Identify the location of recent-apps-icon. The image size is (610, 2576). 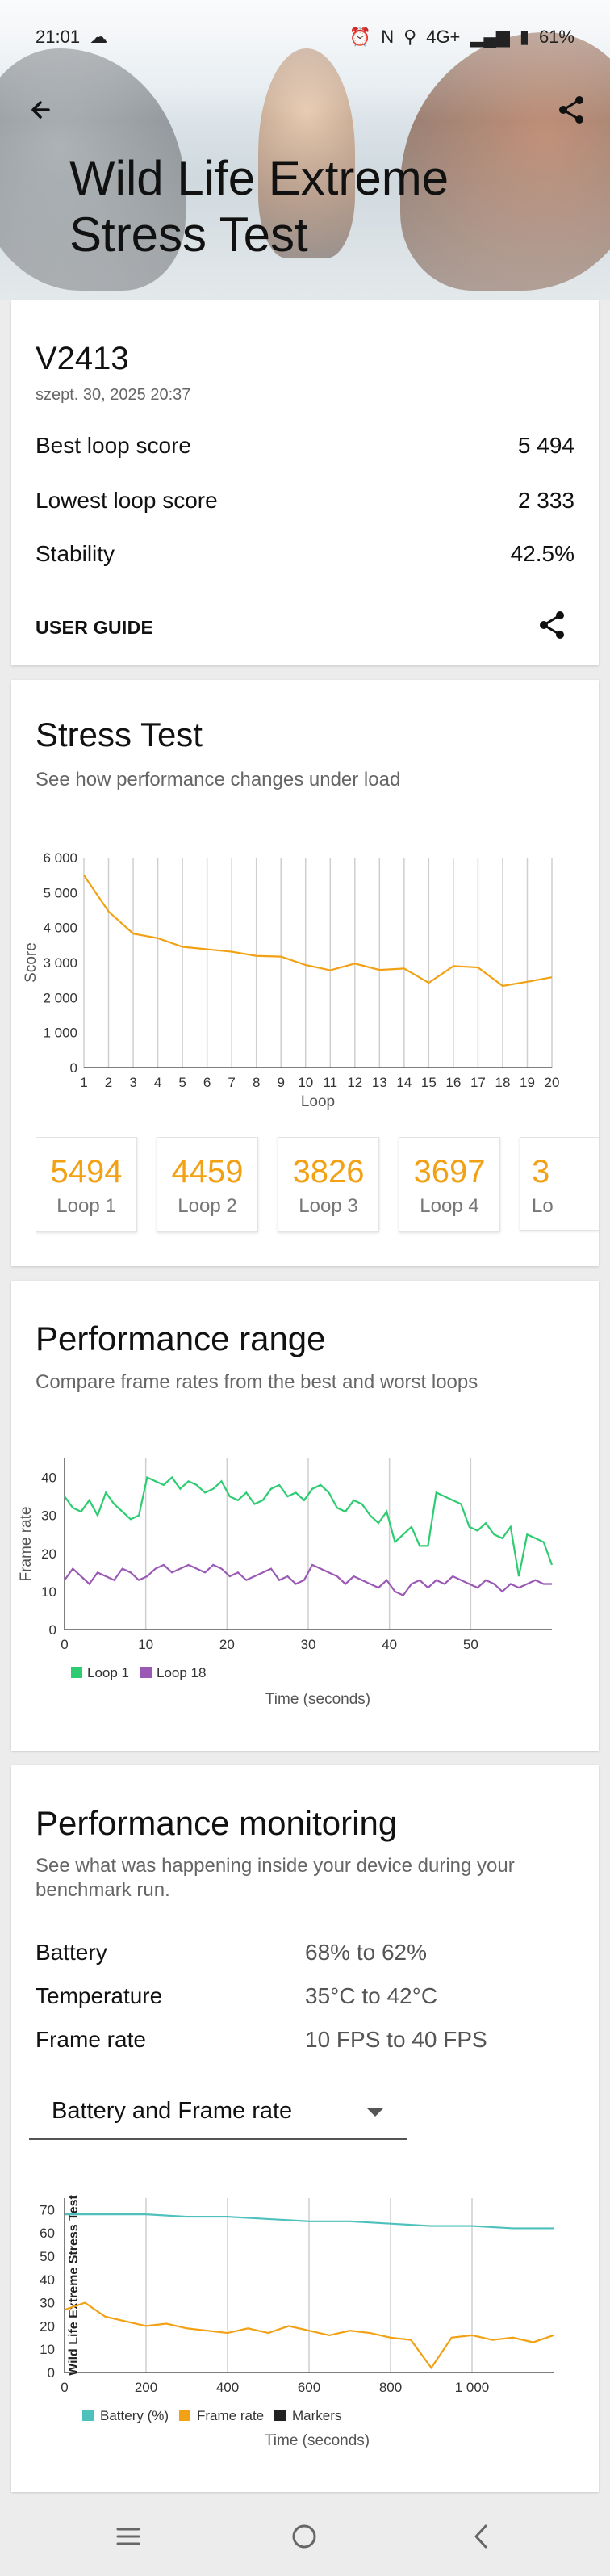
(128, 2536).